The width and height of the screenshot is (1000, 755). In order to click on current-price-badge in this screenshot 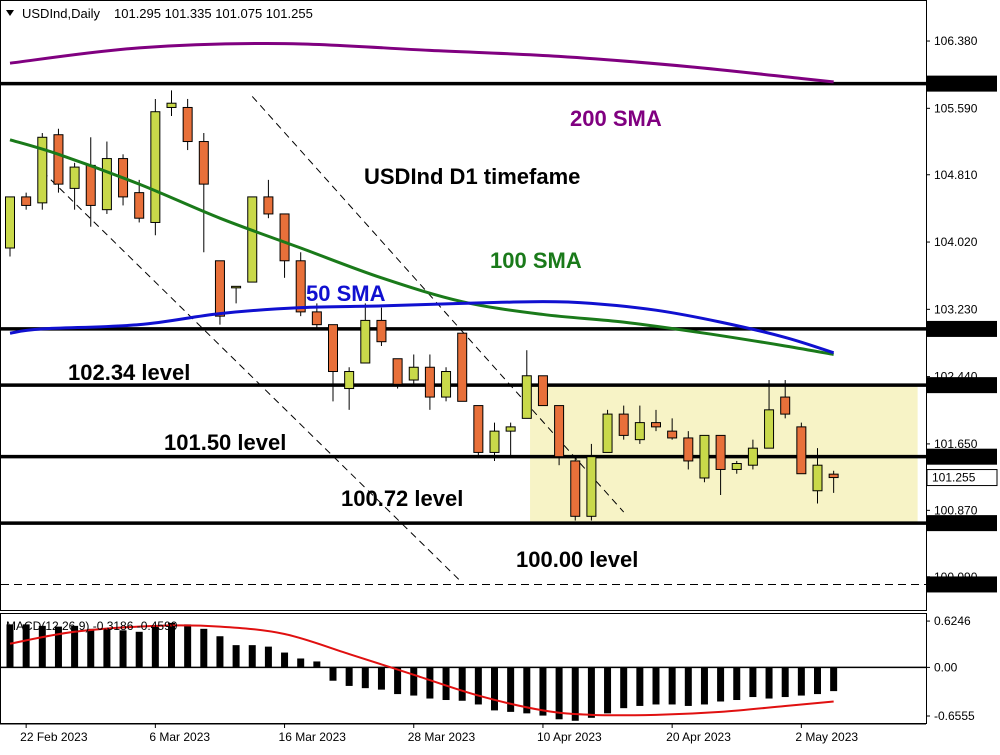, I will do `click(962, 478)`.